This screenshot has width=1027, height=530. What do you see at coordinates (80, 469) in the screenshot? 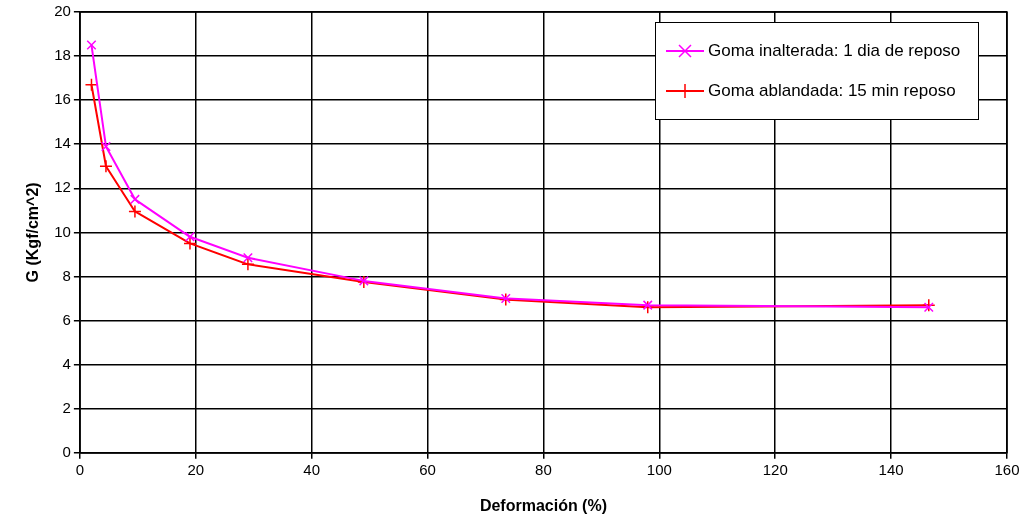
I see `x-tick-label: 0` at bounding box center [80, 469].